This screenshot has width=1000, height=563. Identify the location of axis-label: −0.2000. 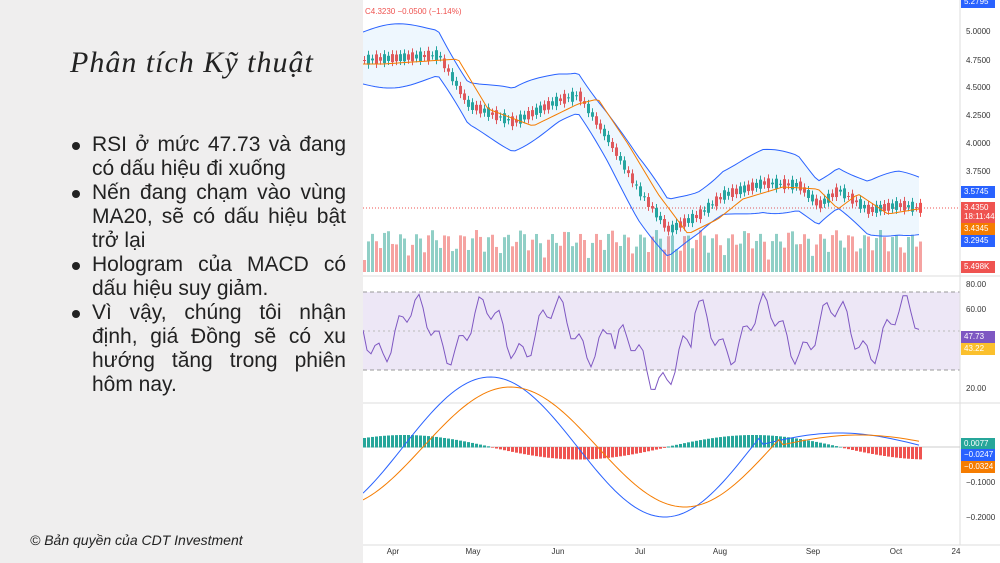
(981, 517).